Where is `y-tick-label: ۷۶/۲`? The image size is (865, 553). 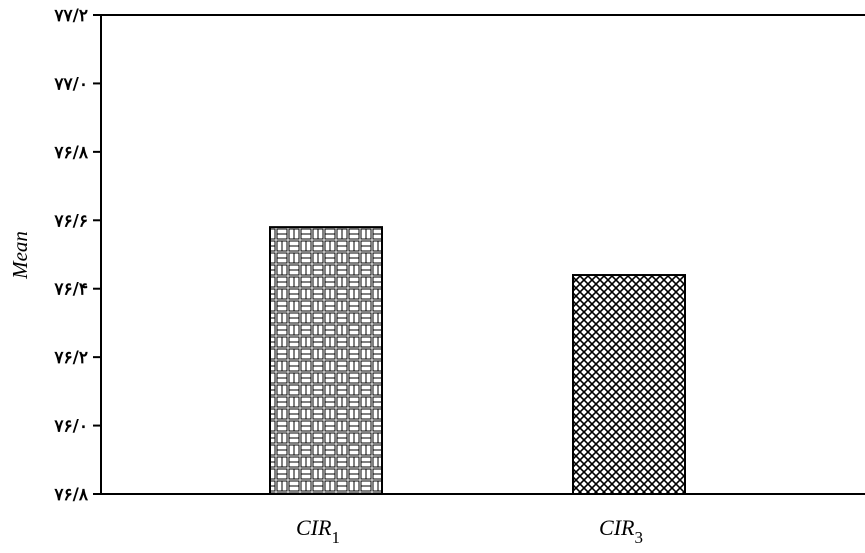
y-tick-label: ۷۶/۲ is located at coordinates (70, 358).